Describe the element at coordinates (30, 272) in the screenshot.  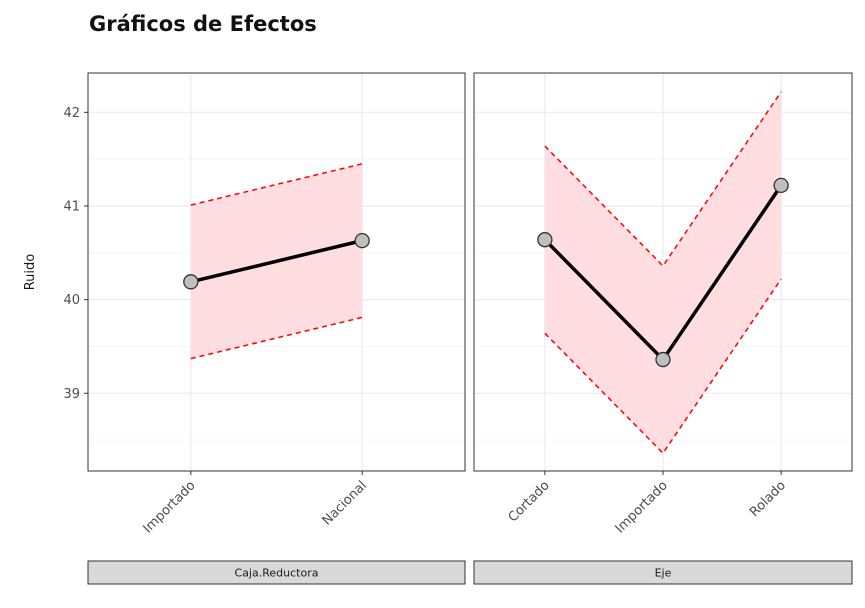
I see `y-axis-label: Ruido` at that location.